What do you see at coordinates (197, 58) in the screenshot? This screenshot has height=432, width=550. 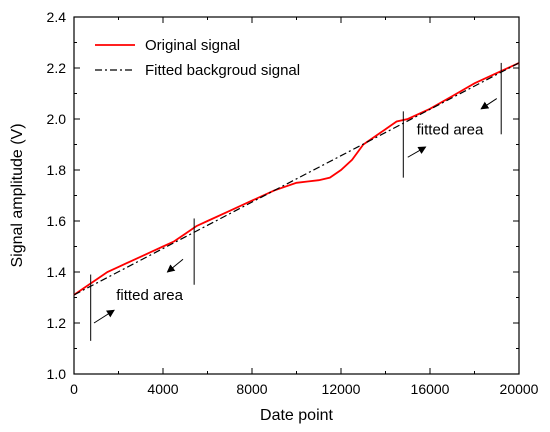 I see `legend: Original signal Fitted backgroud signal` at bounding box center [197, 58].